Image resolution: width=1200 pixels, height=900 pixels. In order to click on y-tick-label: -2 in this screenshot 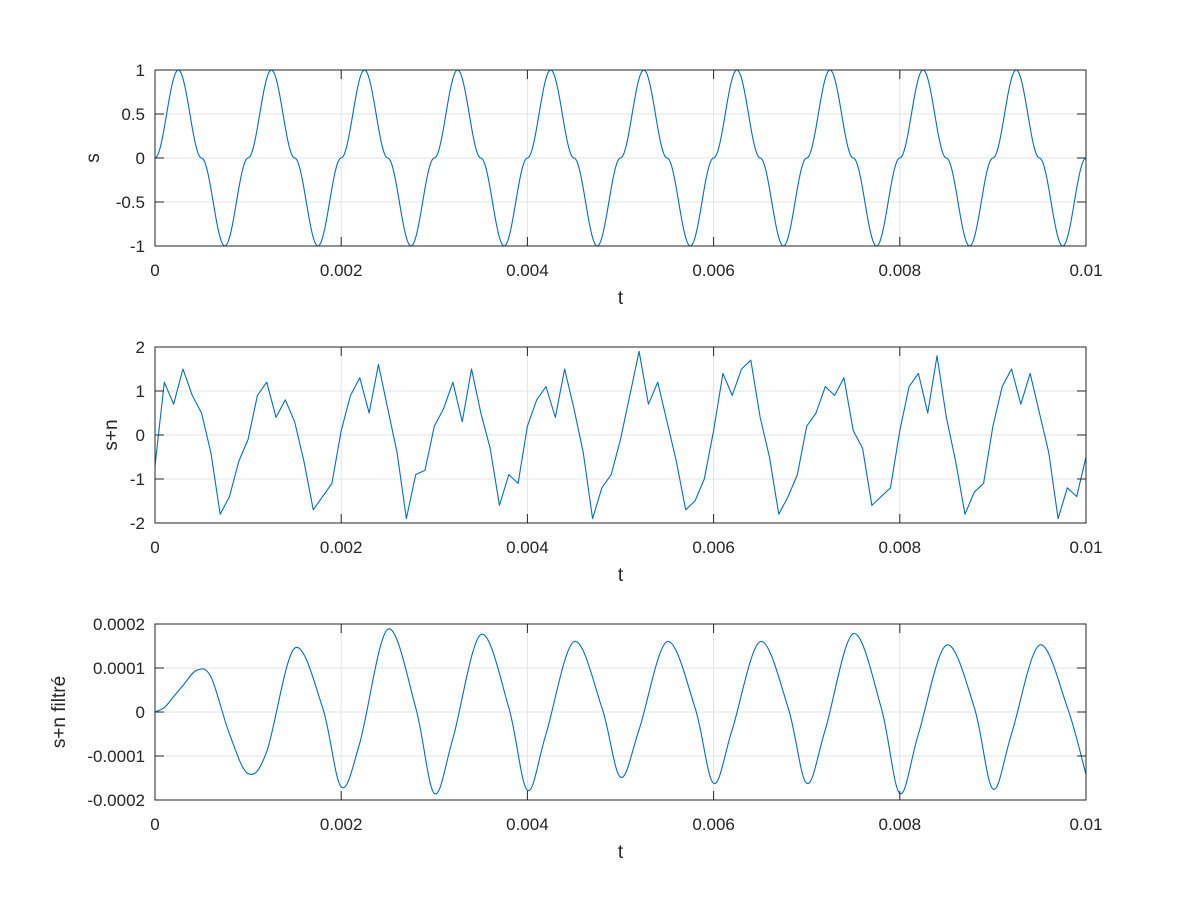, I will do `click(137, 523)`.